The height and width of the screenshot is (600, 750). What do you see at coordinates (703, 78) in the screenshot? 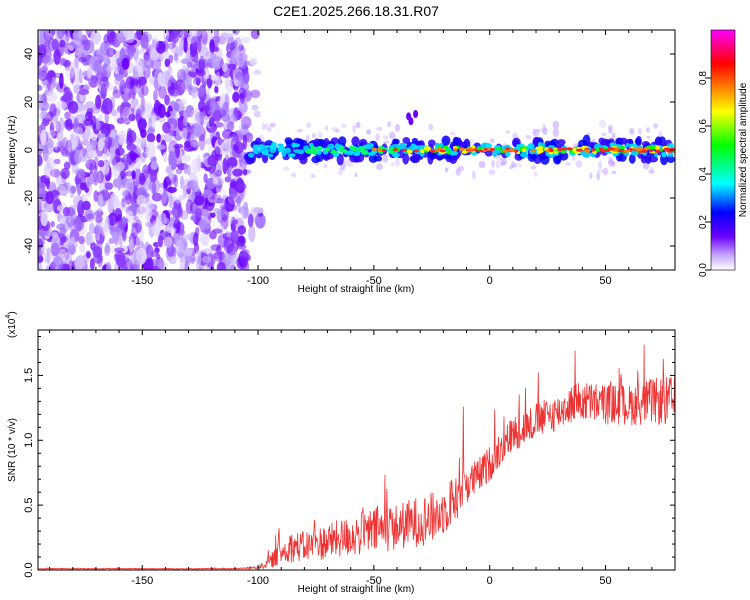
I see `colorbar-tick-label: 0.8` at bounding box center [703, 78].